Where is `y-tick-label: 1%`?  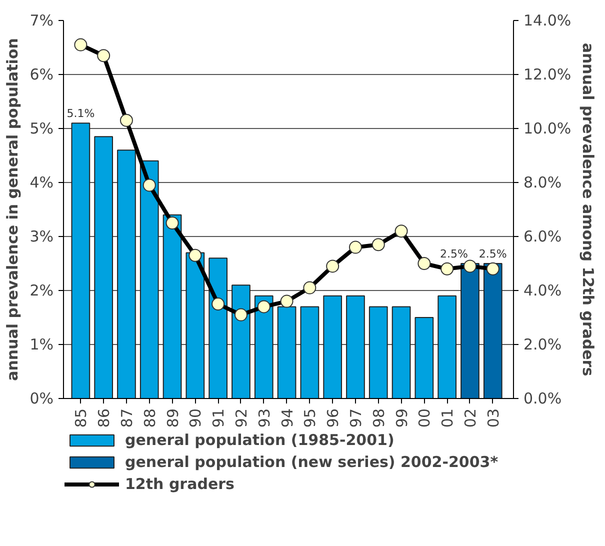
y-tick-label: 1% is located at coordinates (42, 345).